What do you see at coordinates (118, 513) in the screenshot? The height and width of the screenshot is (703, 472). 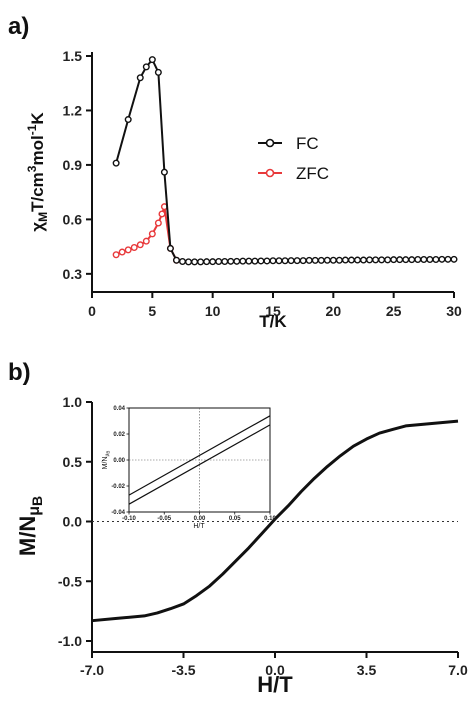 I see `inset-ytick-label: -0.04` at bounding box center [118, 513].